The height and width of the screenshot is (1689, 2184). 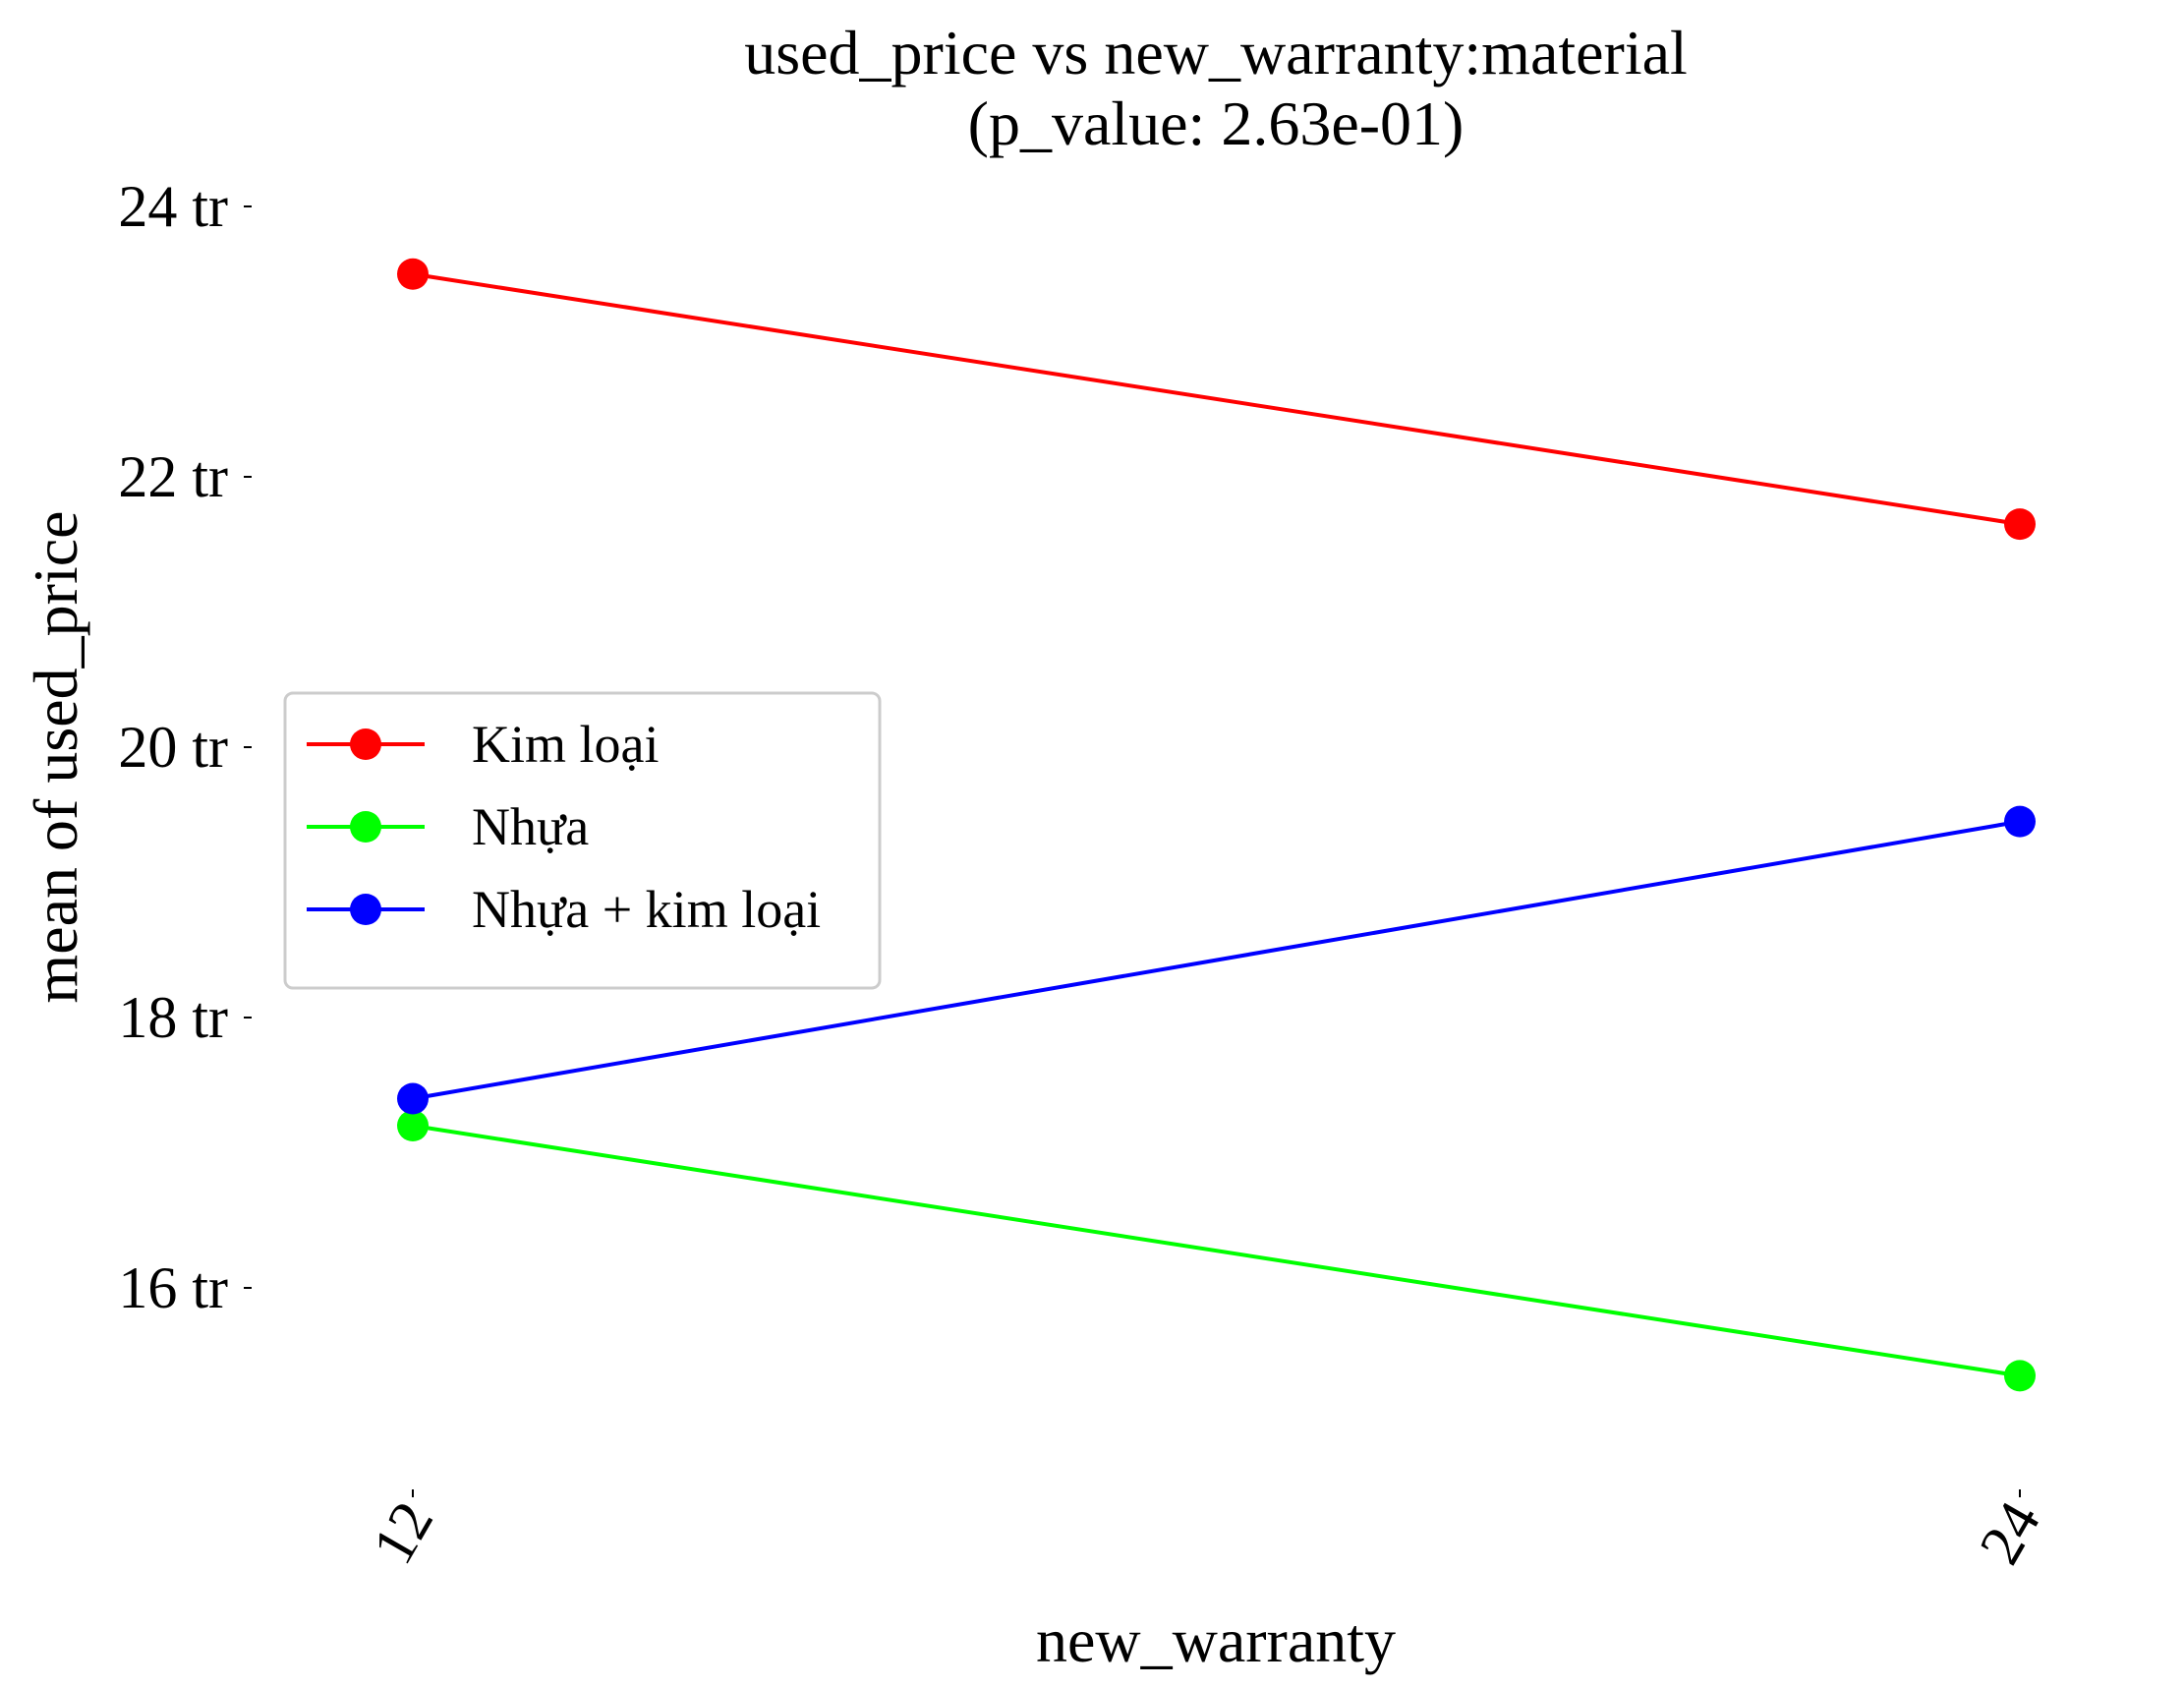 I want to click on y-tick-label: 16 tr, so click(x=173, y=1288).